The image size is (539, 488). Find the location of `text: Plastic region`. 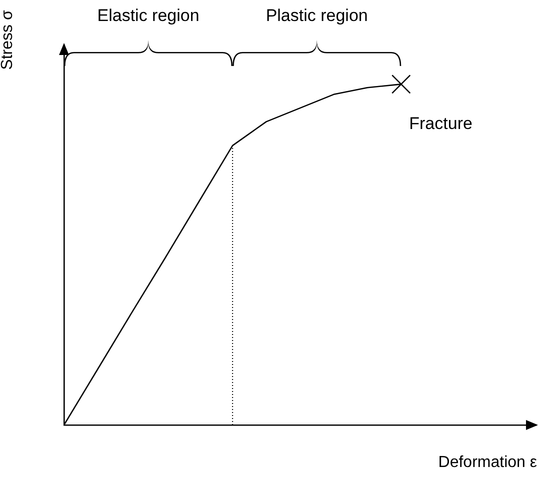

text: Plastic region is located at coordinates (317, 16).